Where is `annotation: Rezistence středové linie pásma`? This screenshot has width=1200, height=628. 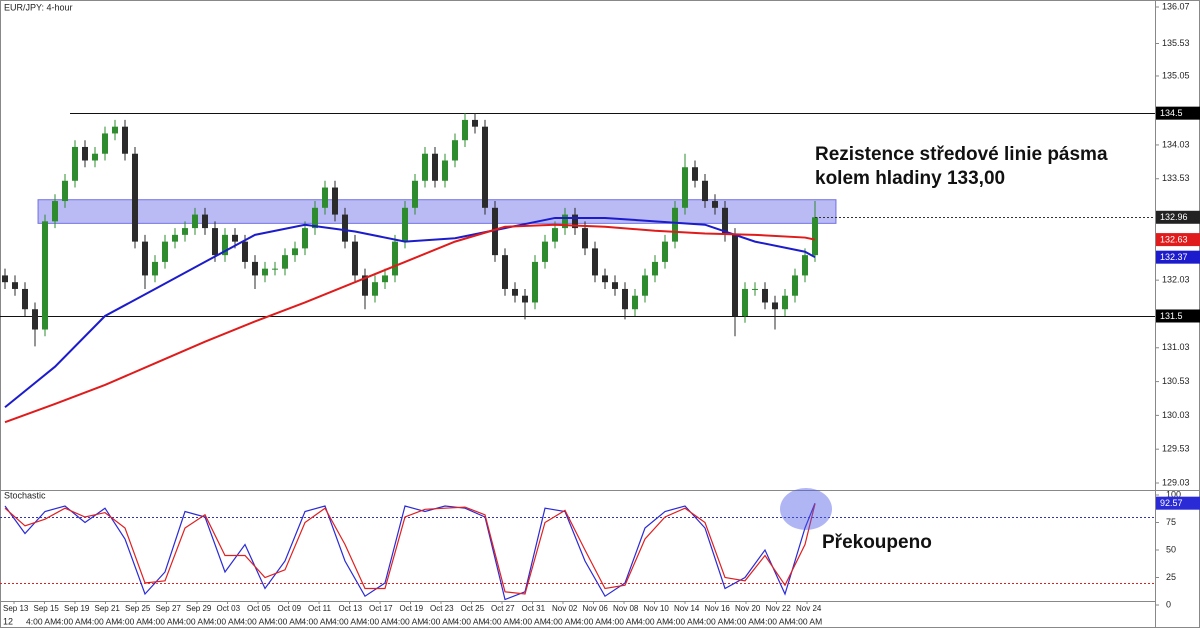 annotation: Rezistence středové linie pásma is located at coordinates (961, 154).